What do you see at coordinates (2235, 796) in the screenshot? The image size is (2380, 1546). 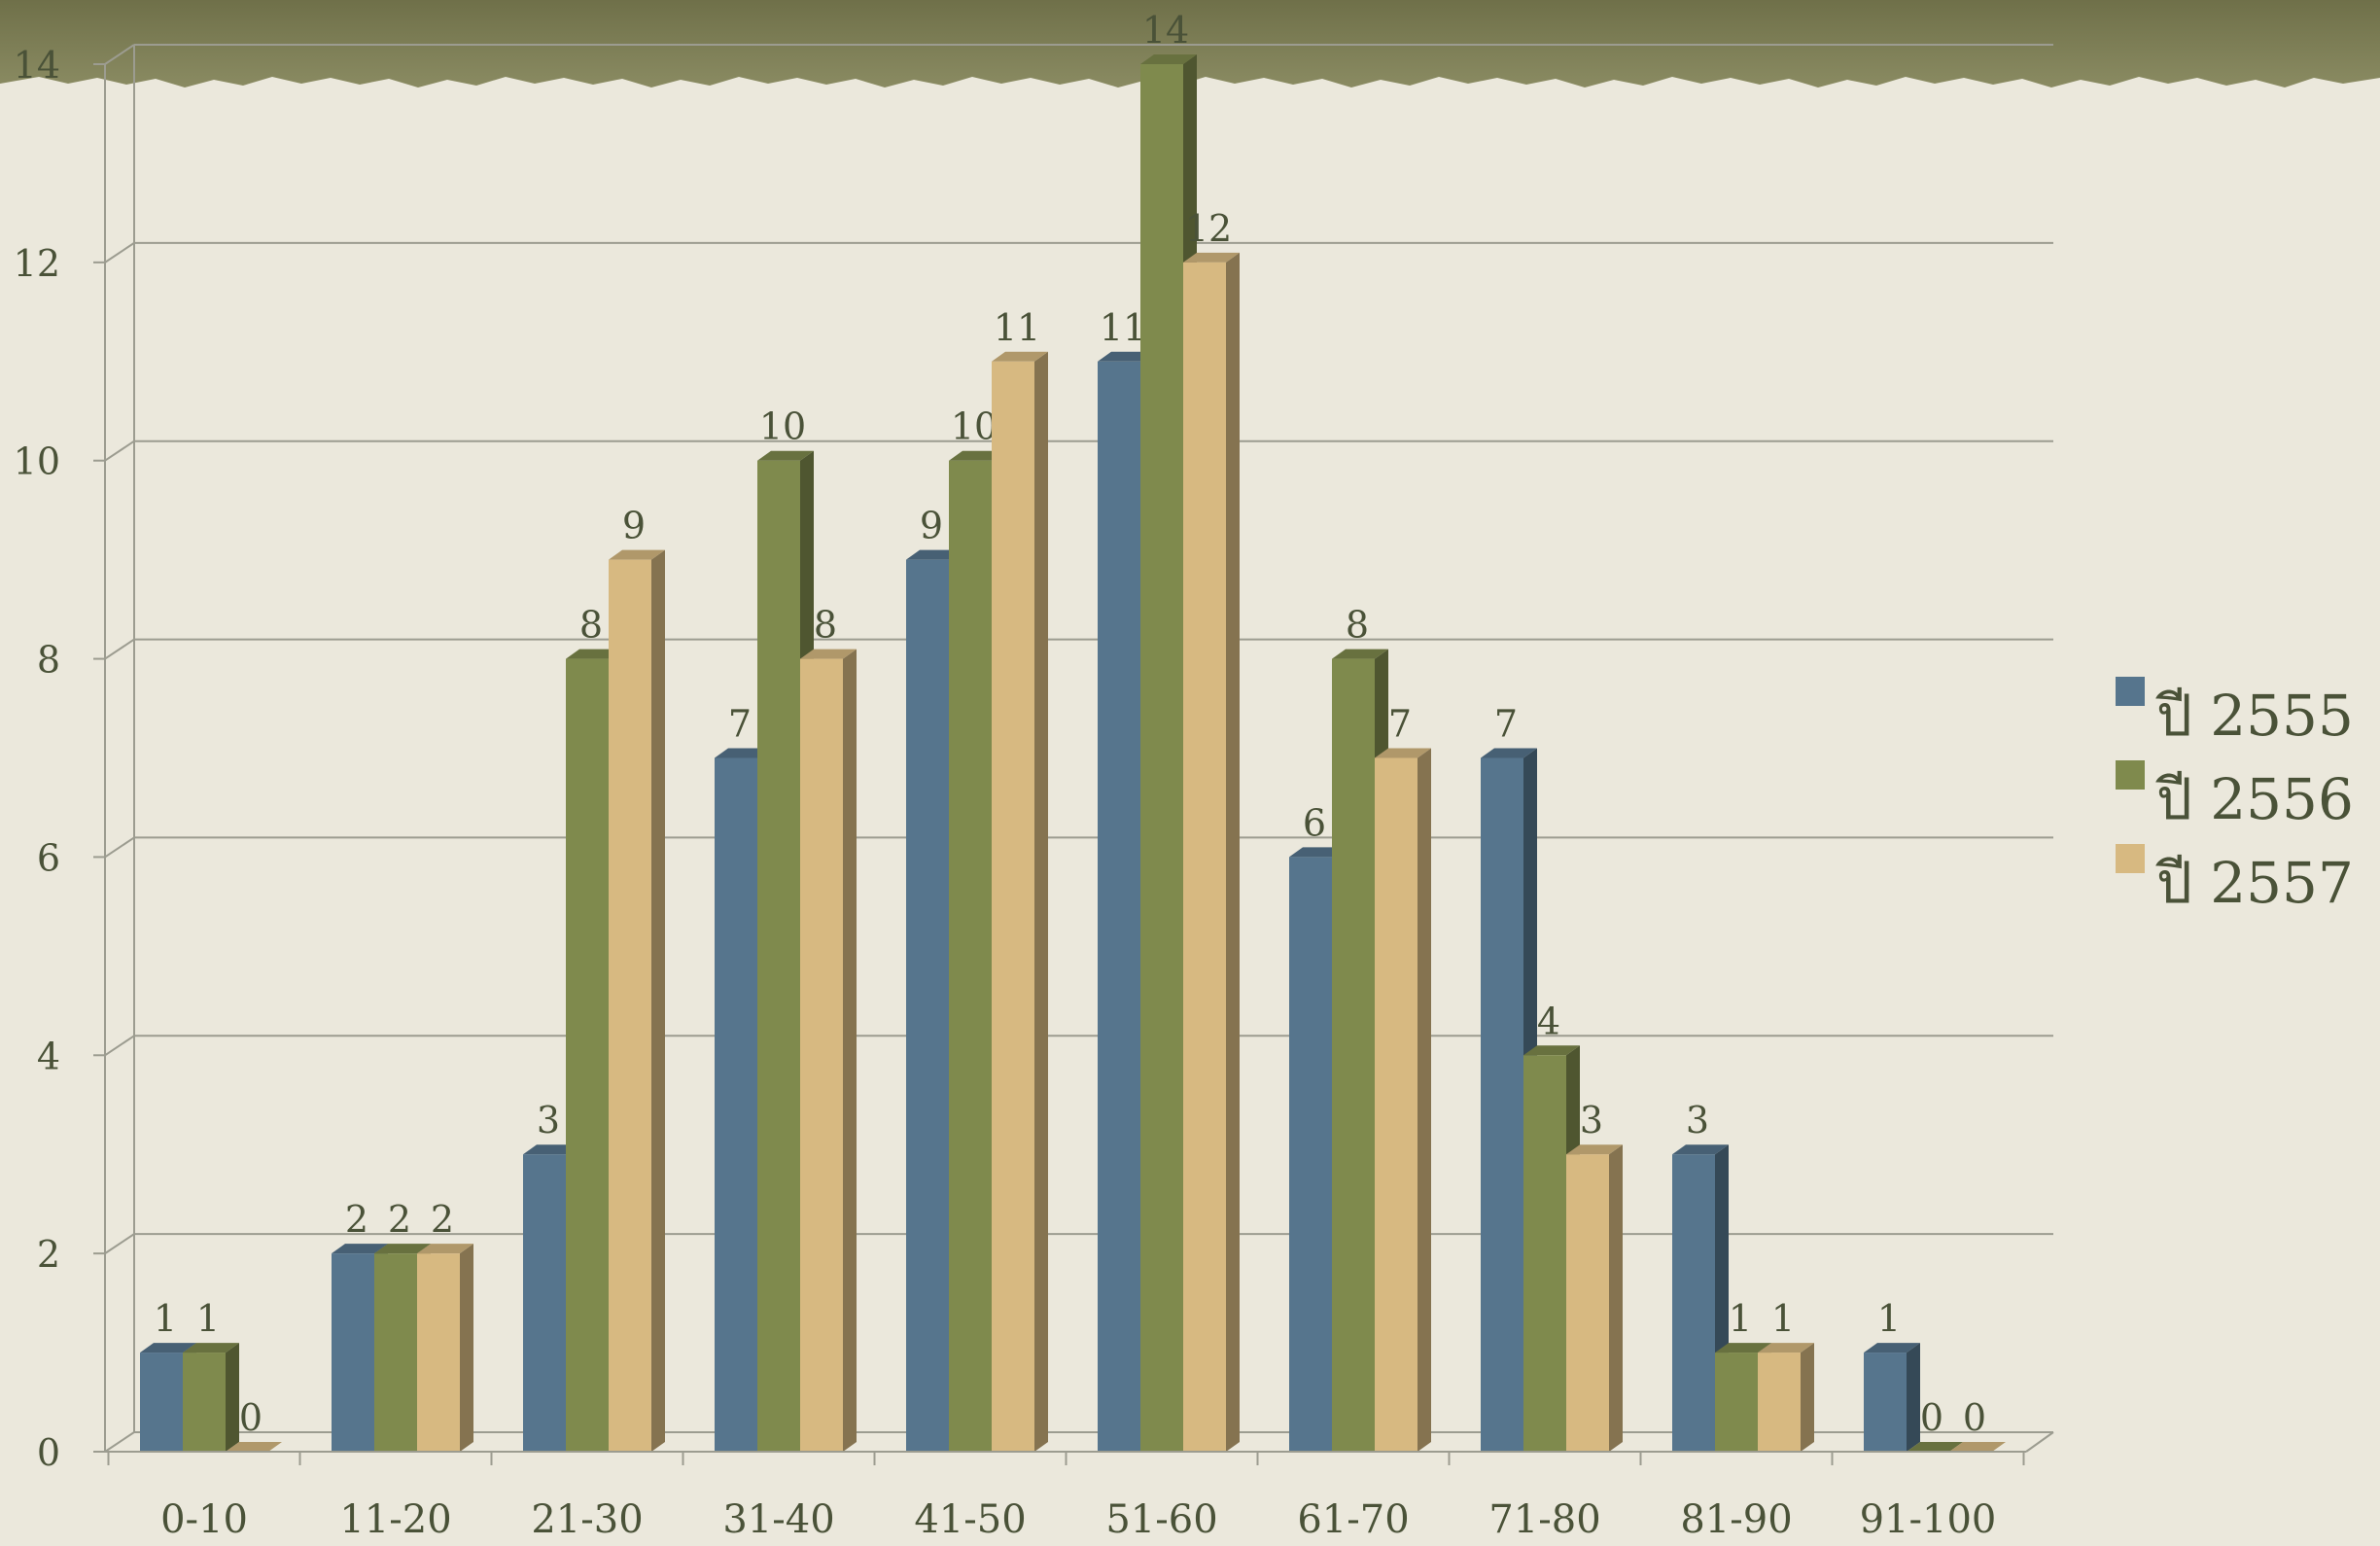 I see `legend: ปี 2555 ปี 2556 ปี 2557` at bounding box center [2235, 796].